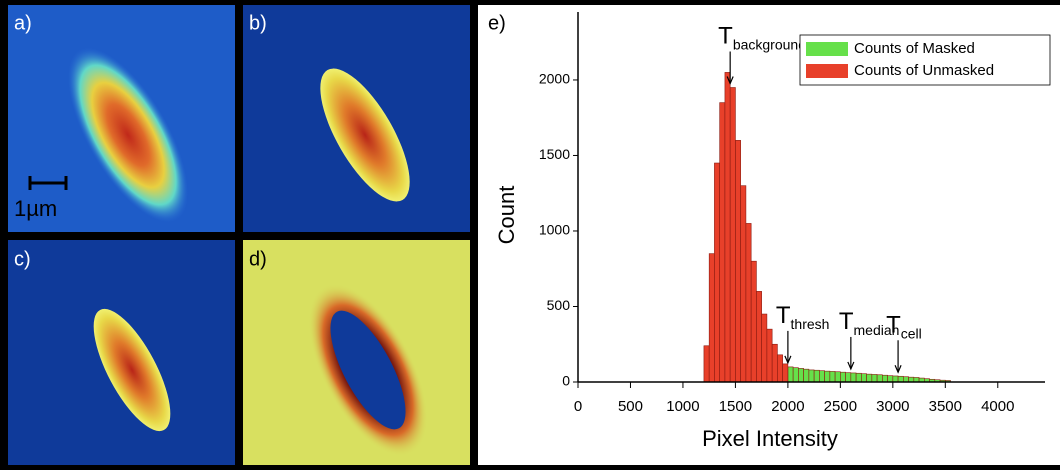  I want to click on x-tick-label: 2000, so click(787, 406).